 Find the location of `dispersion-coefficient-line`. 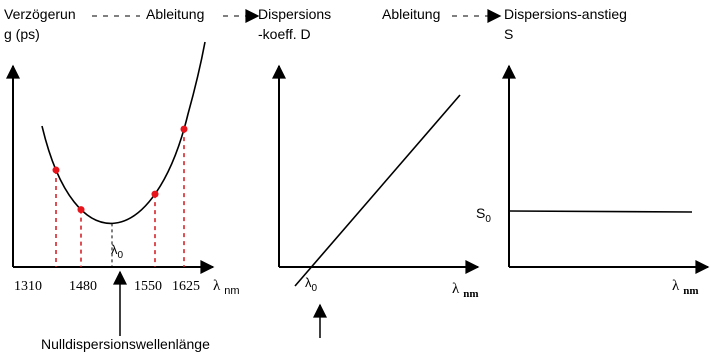

dispersion-coefficient-line is located at coordinates (377, 190).